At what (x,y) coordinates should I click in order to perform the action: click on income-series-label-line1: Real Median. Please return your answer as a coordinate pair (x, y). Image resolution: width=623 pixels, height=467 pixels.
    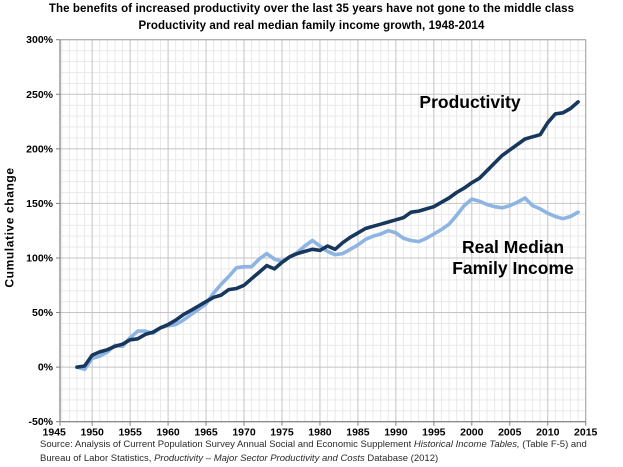
    Looking at the image, I should click on (513, 247).